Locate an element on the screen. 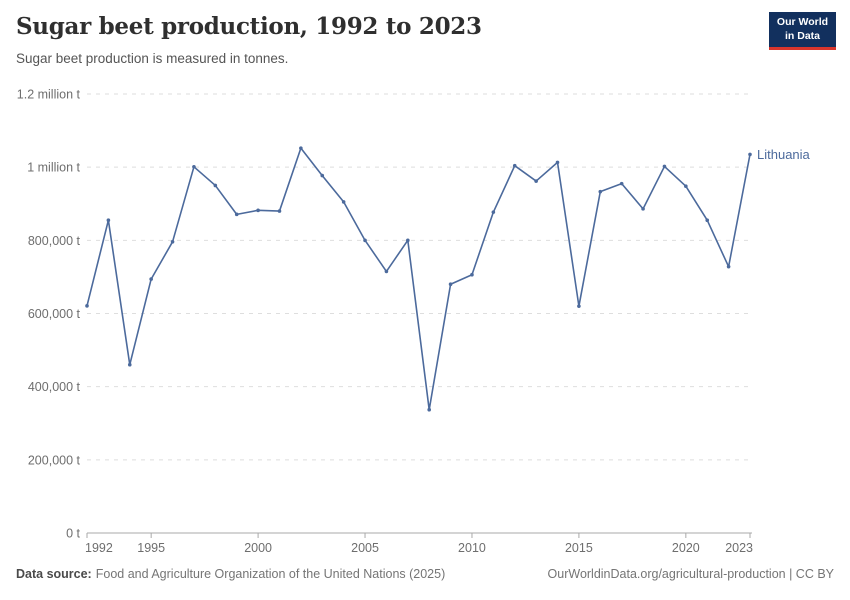 The image size is (850, 600). chart-title: Sugar beet production, 1992 to 2023 is located at coordinates (249, 26).